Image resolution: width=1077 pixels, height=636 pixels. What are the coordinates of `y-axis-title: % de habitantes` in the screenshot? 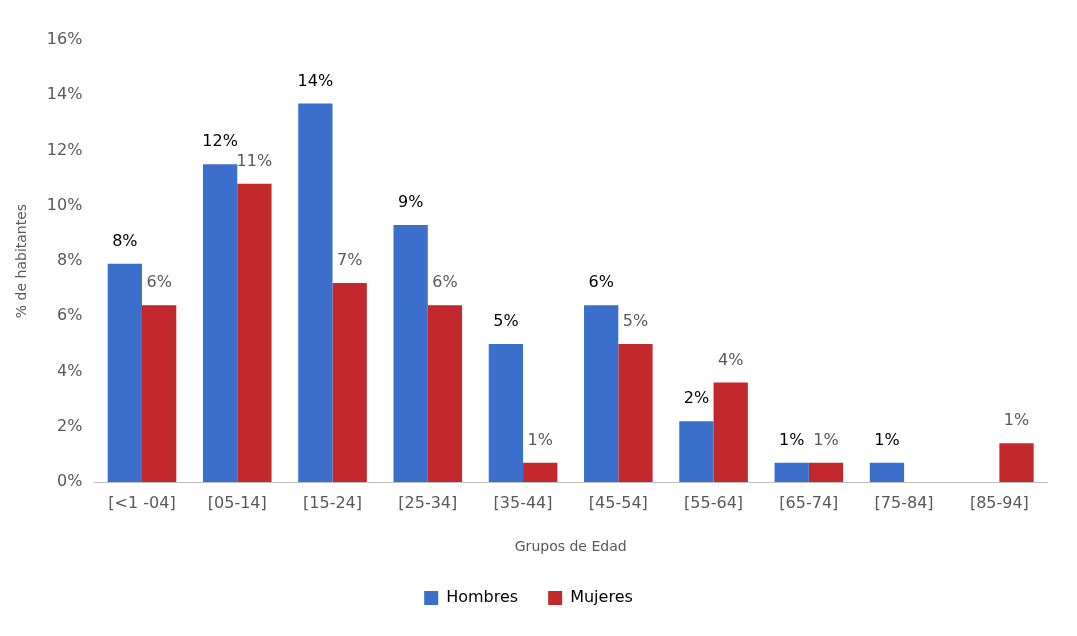 It's located at (21, 261).